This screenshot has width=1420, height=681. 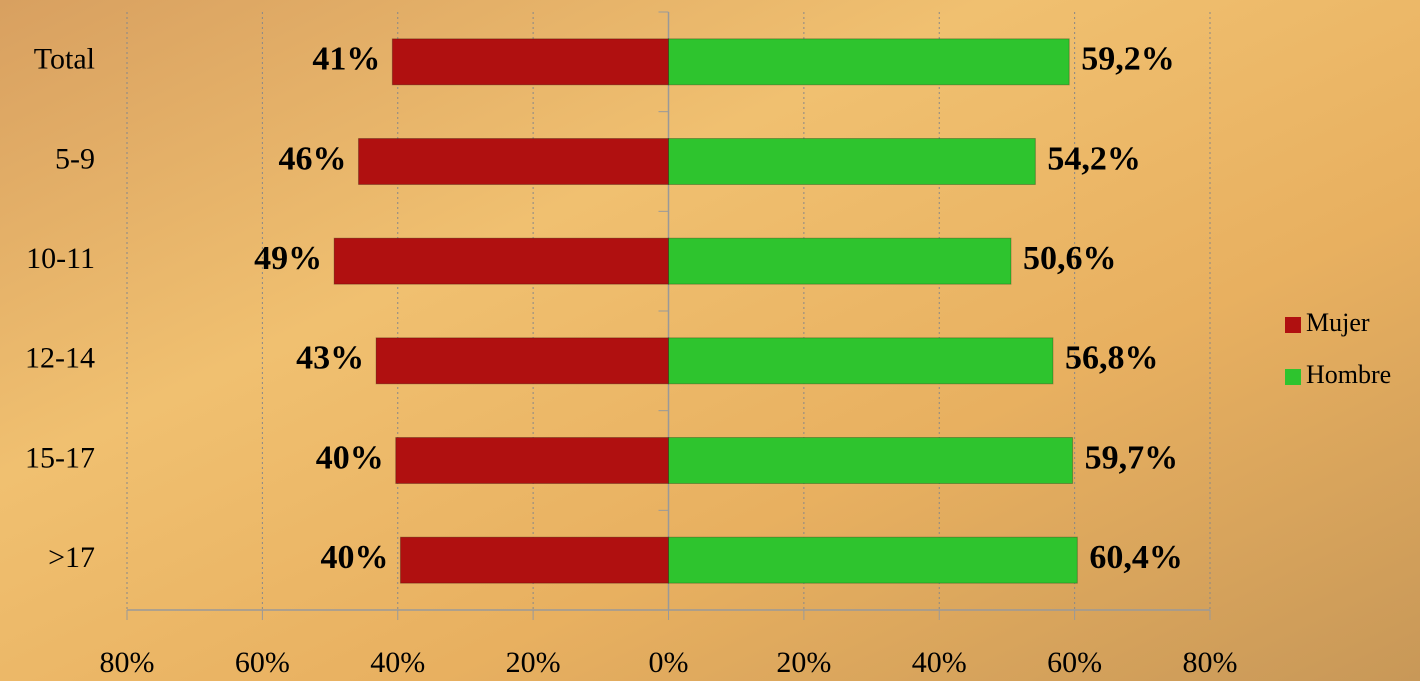 I want to click on data-label: 41%, so click(x=346, y=59).